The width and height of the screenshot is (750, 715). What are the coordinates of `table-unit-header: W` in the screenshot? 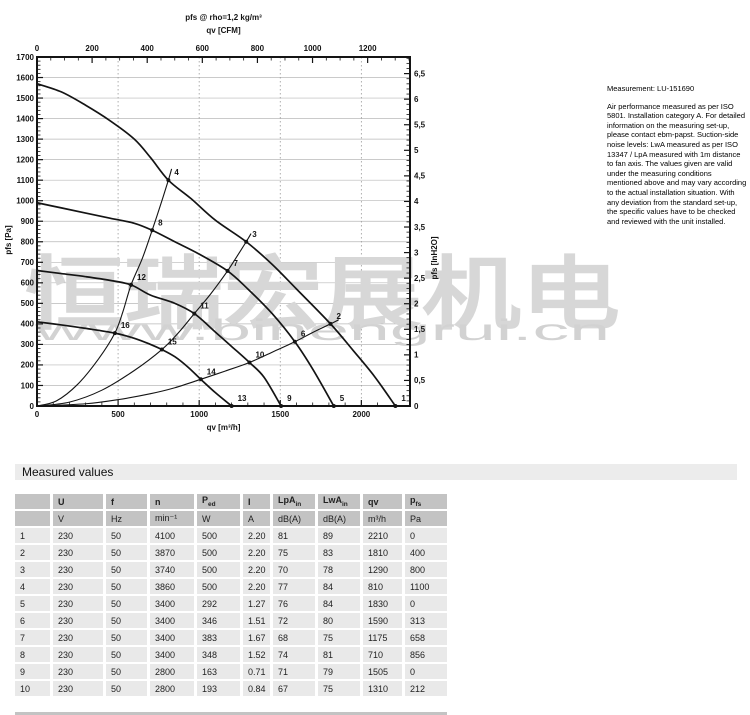 It's located at (218, 518).